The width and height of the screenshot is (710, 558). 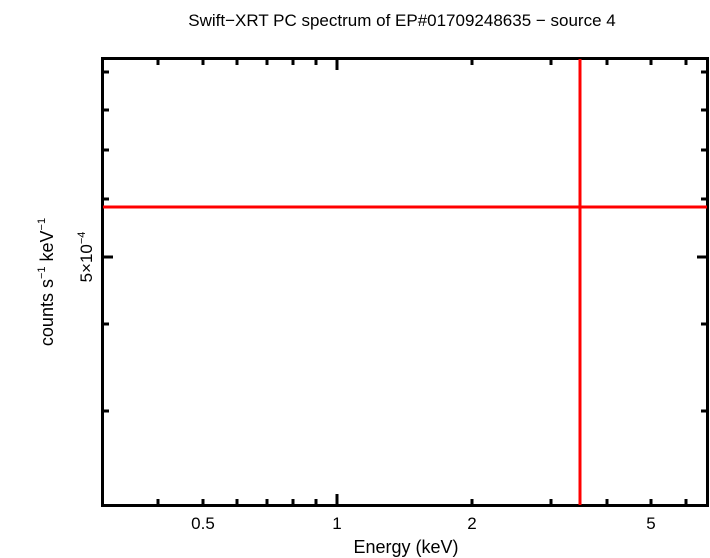 I want to click on y-tick-base: 5×10, so click(x=86, y=263).